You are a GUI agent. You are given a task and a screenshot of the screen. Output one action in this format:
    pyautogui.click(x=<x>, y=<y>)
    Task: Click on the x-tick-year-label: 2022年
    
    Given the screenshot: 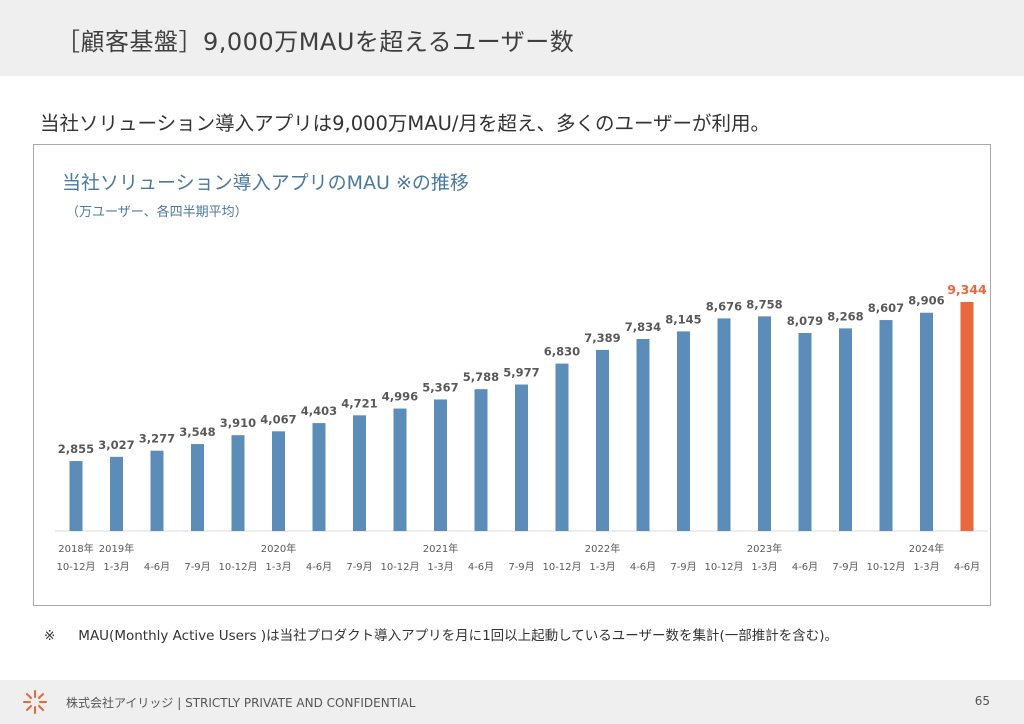 What is the action you would take?
    pyautogui.click(x=602, y=548)
    